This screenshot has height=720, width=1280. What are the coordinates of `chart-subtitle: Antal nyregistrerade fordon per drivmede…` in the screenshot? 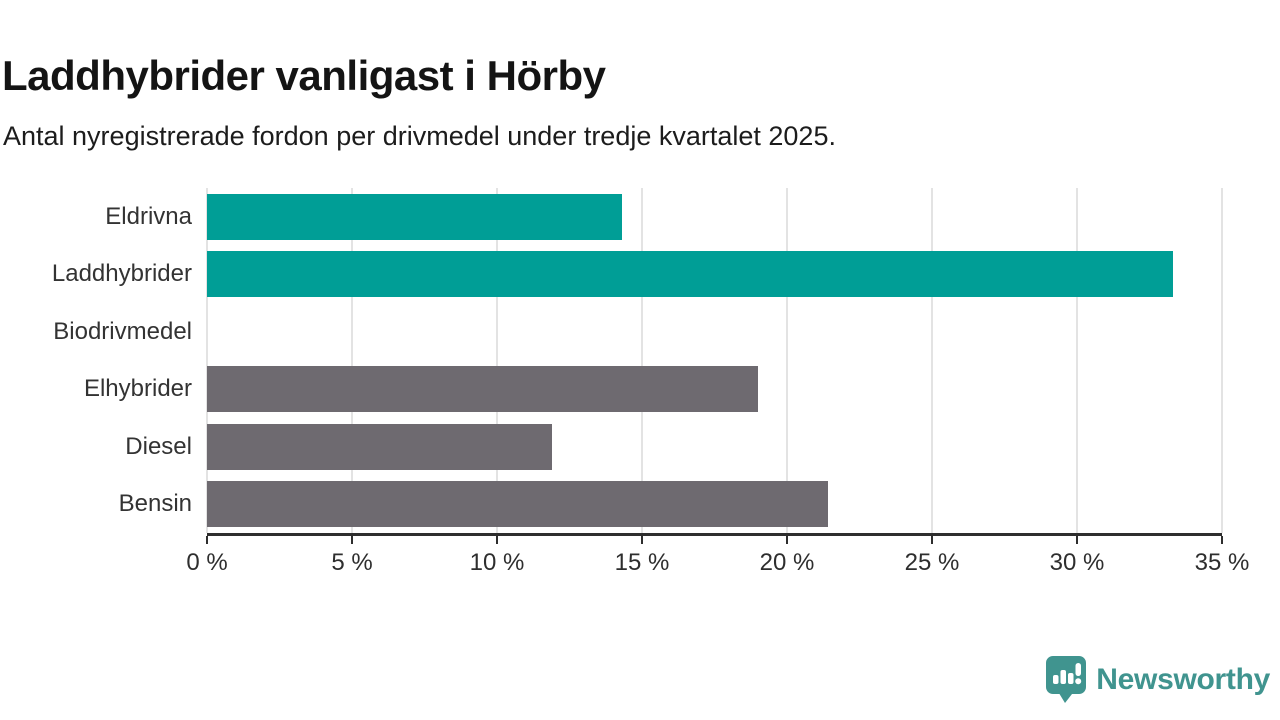 It's located at (419, 136).